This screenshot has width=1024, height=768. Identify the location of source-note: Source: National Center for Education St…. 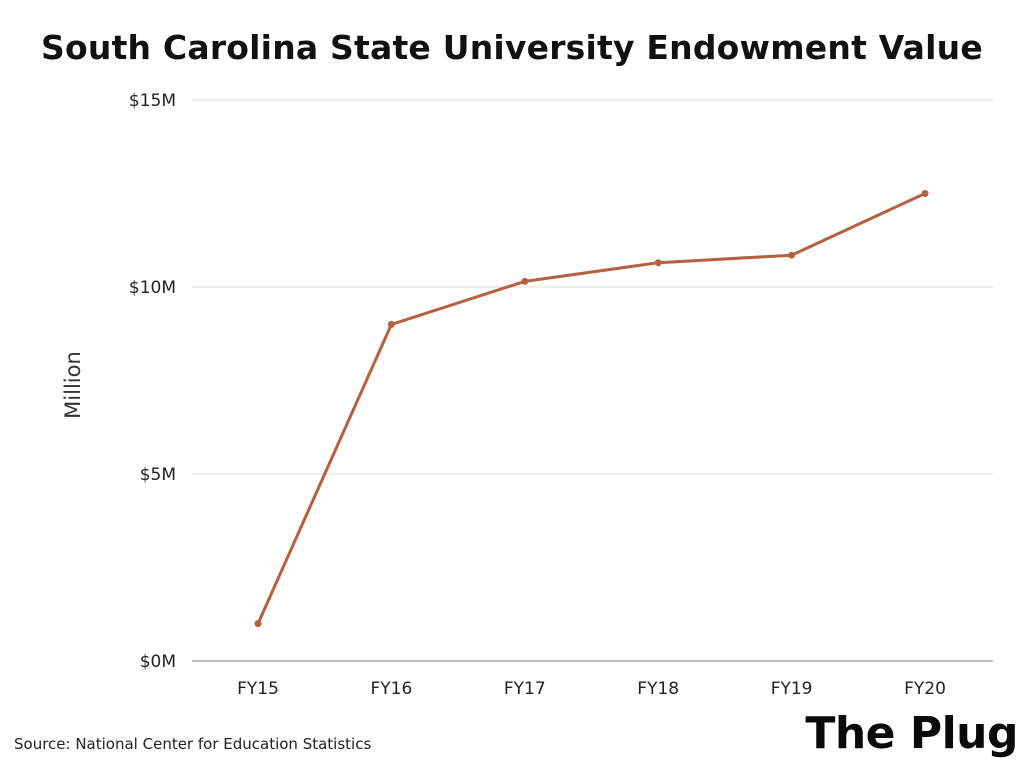
(193, 744).